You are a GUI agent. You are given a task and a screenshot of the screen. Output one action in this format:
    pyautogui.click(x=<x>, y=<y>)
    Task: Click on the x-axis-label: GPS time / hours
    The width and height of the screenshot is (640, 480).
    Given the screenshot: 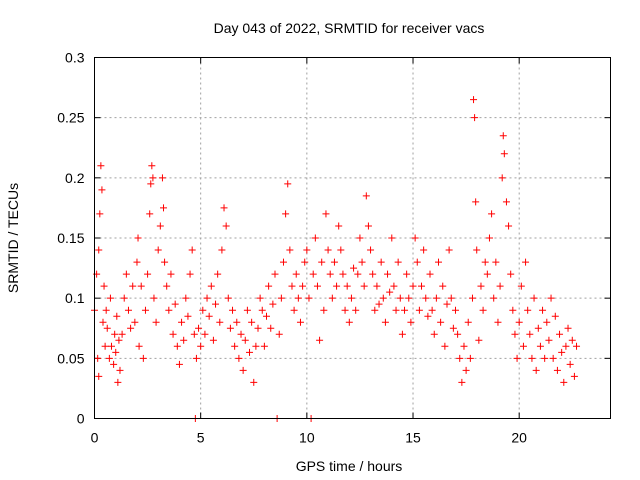 What is the action you would take?
    pyautogui.click(x=349, y=466)
    